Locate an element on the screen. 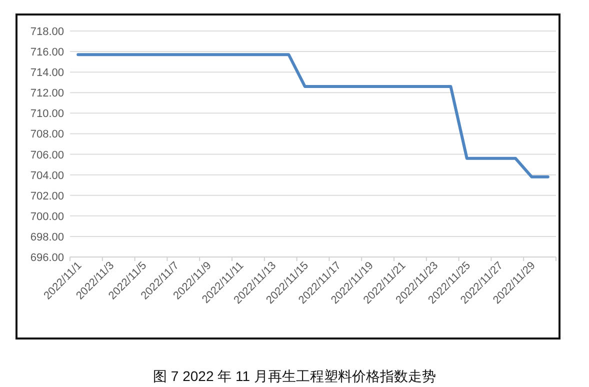 This screenshot has width=589, height=387. y-tick-label: 710.00 is located at coordinates (47, 114).